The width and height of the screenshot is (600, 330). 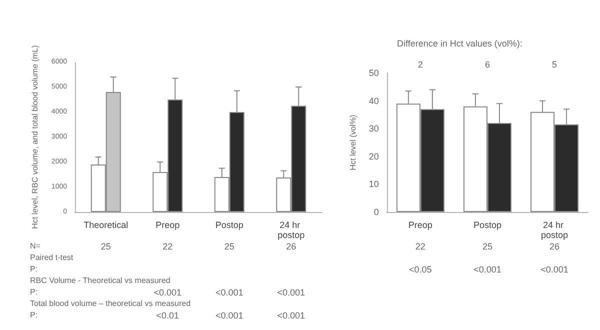 What do you see at coordinates (52, 257) in the screenshot?
I see `text: Paired t-test` at bounding box center [52, 257].